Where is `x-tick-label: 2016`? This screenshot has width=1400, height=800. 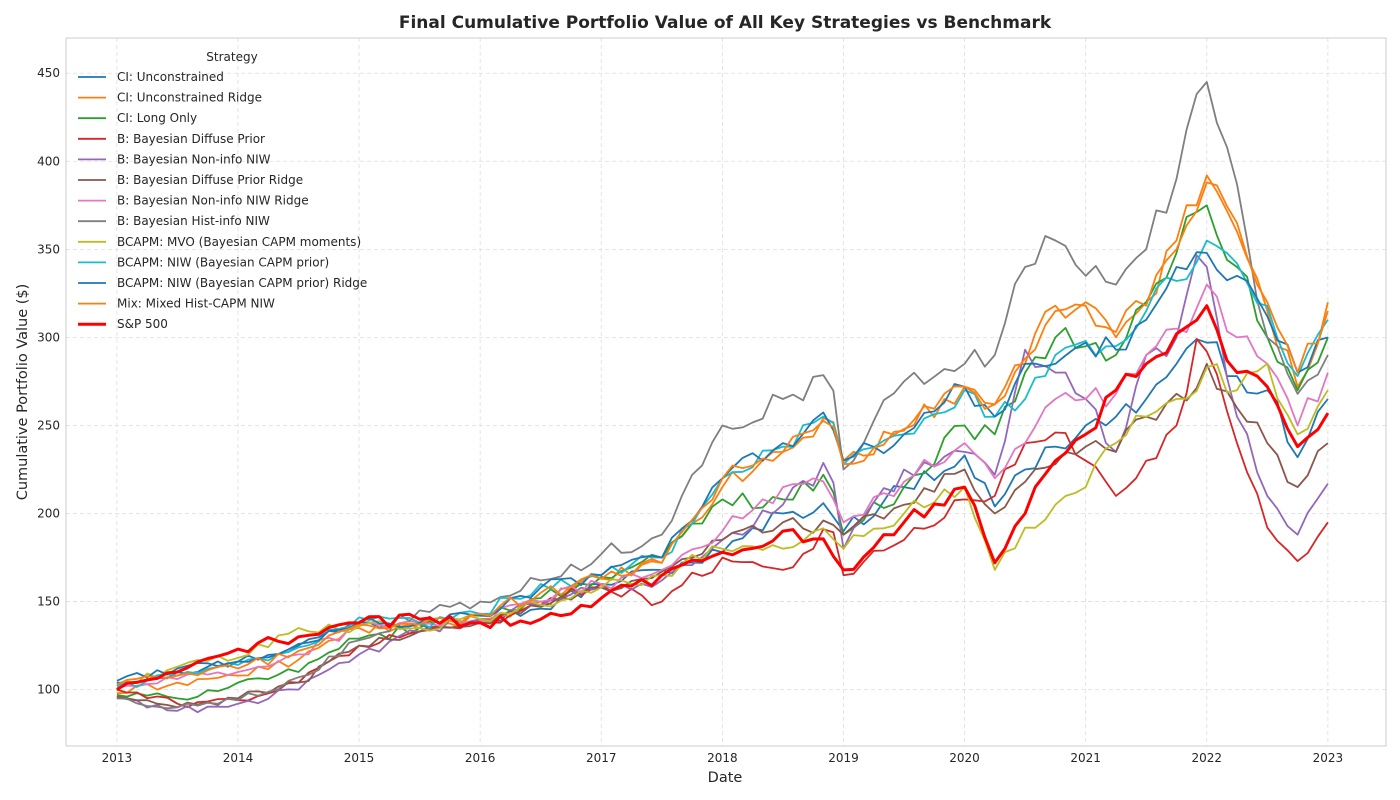
x-tick-label: 2016 is located at coordinates (480, 758).